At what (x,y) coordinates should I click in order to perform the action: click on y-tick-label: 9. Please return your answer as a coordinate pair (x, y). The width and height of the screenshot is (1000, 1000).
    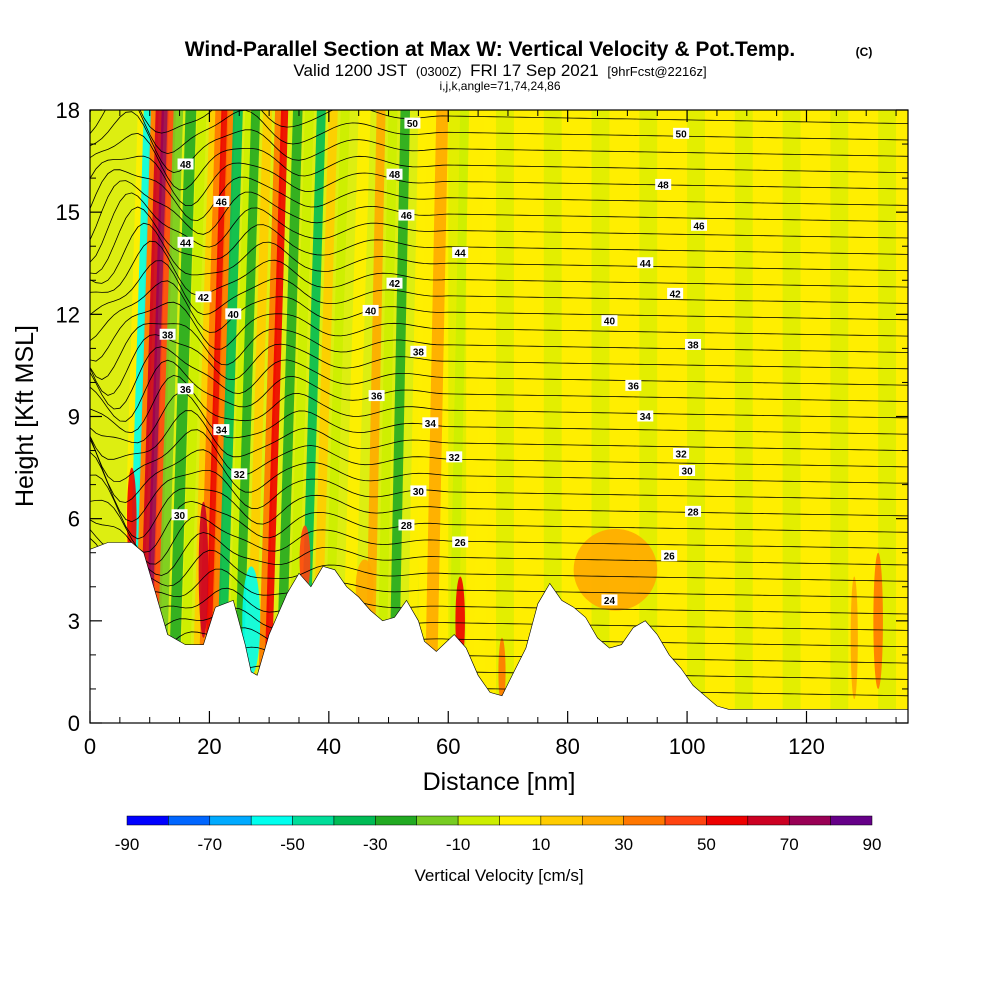
    Looking at the image, I should click on (74, 417).